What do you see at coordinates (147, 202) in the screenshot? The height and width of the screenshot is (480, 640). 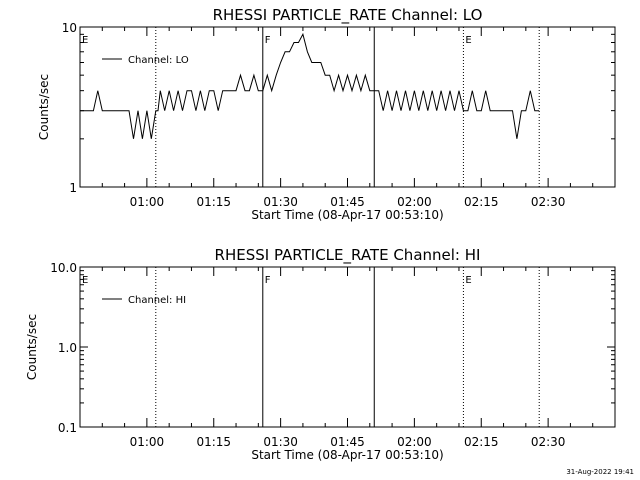 I see `panel-1-x-tick-label: 01:00` at bounding box center [147, 202].